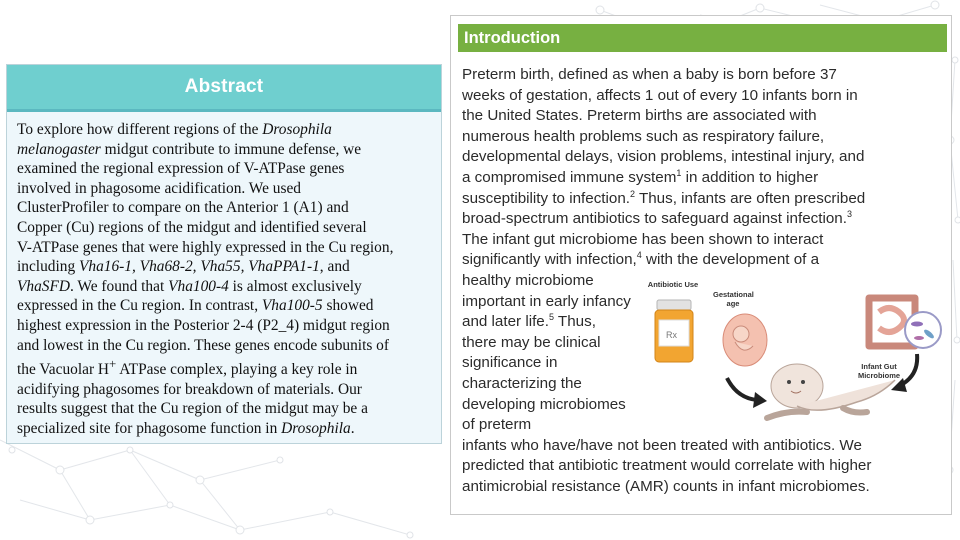 The image size is (960, 540). Describe the element at coordinates (849, 214) in the screenshot. I see `text-run: 3` at that location.